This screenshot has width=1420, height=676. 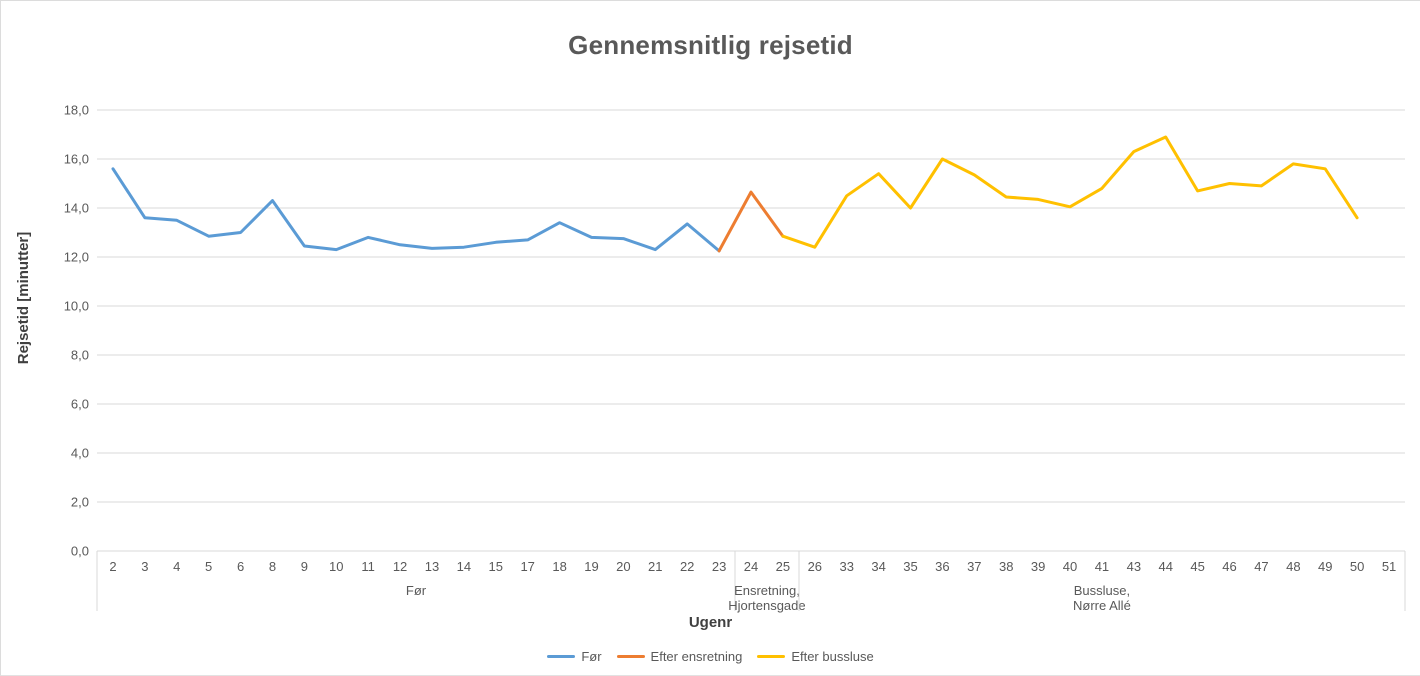 What do you see at coordinates (710, 45) in the screenshot?
I see `chart-title: Gennemsnitlig rejsetid` at bounding box center [710, 45].